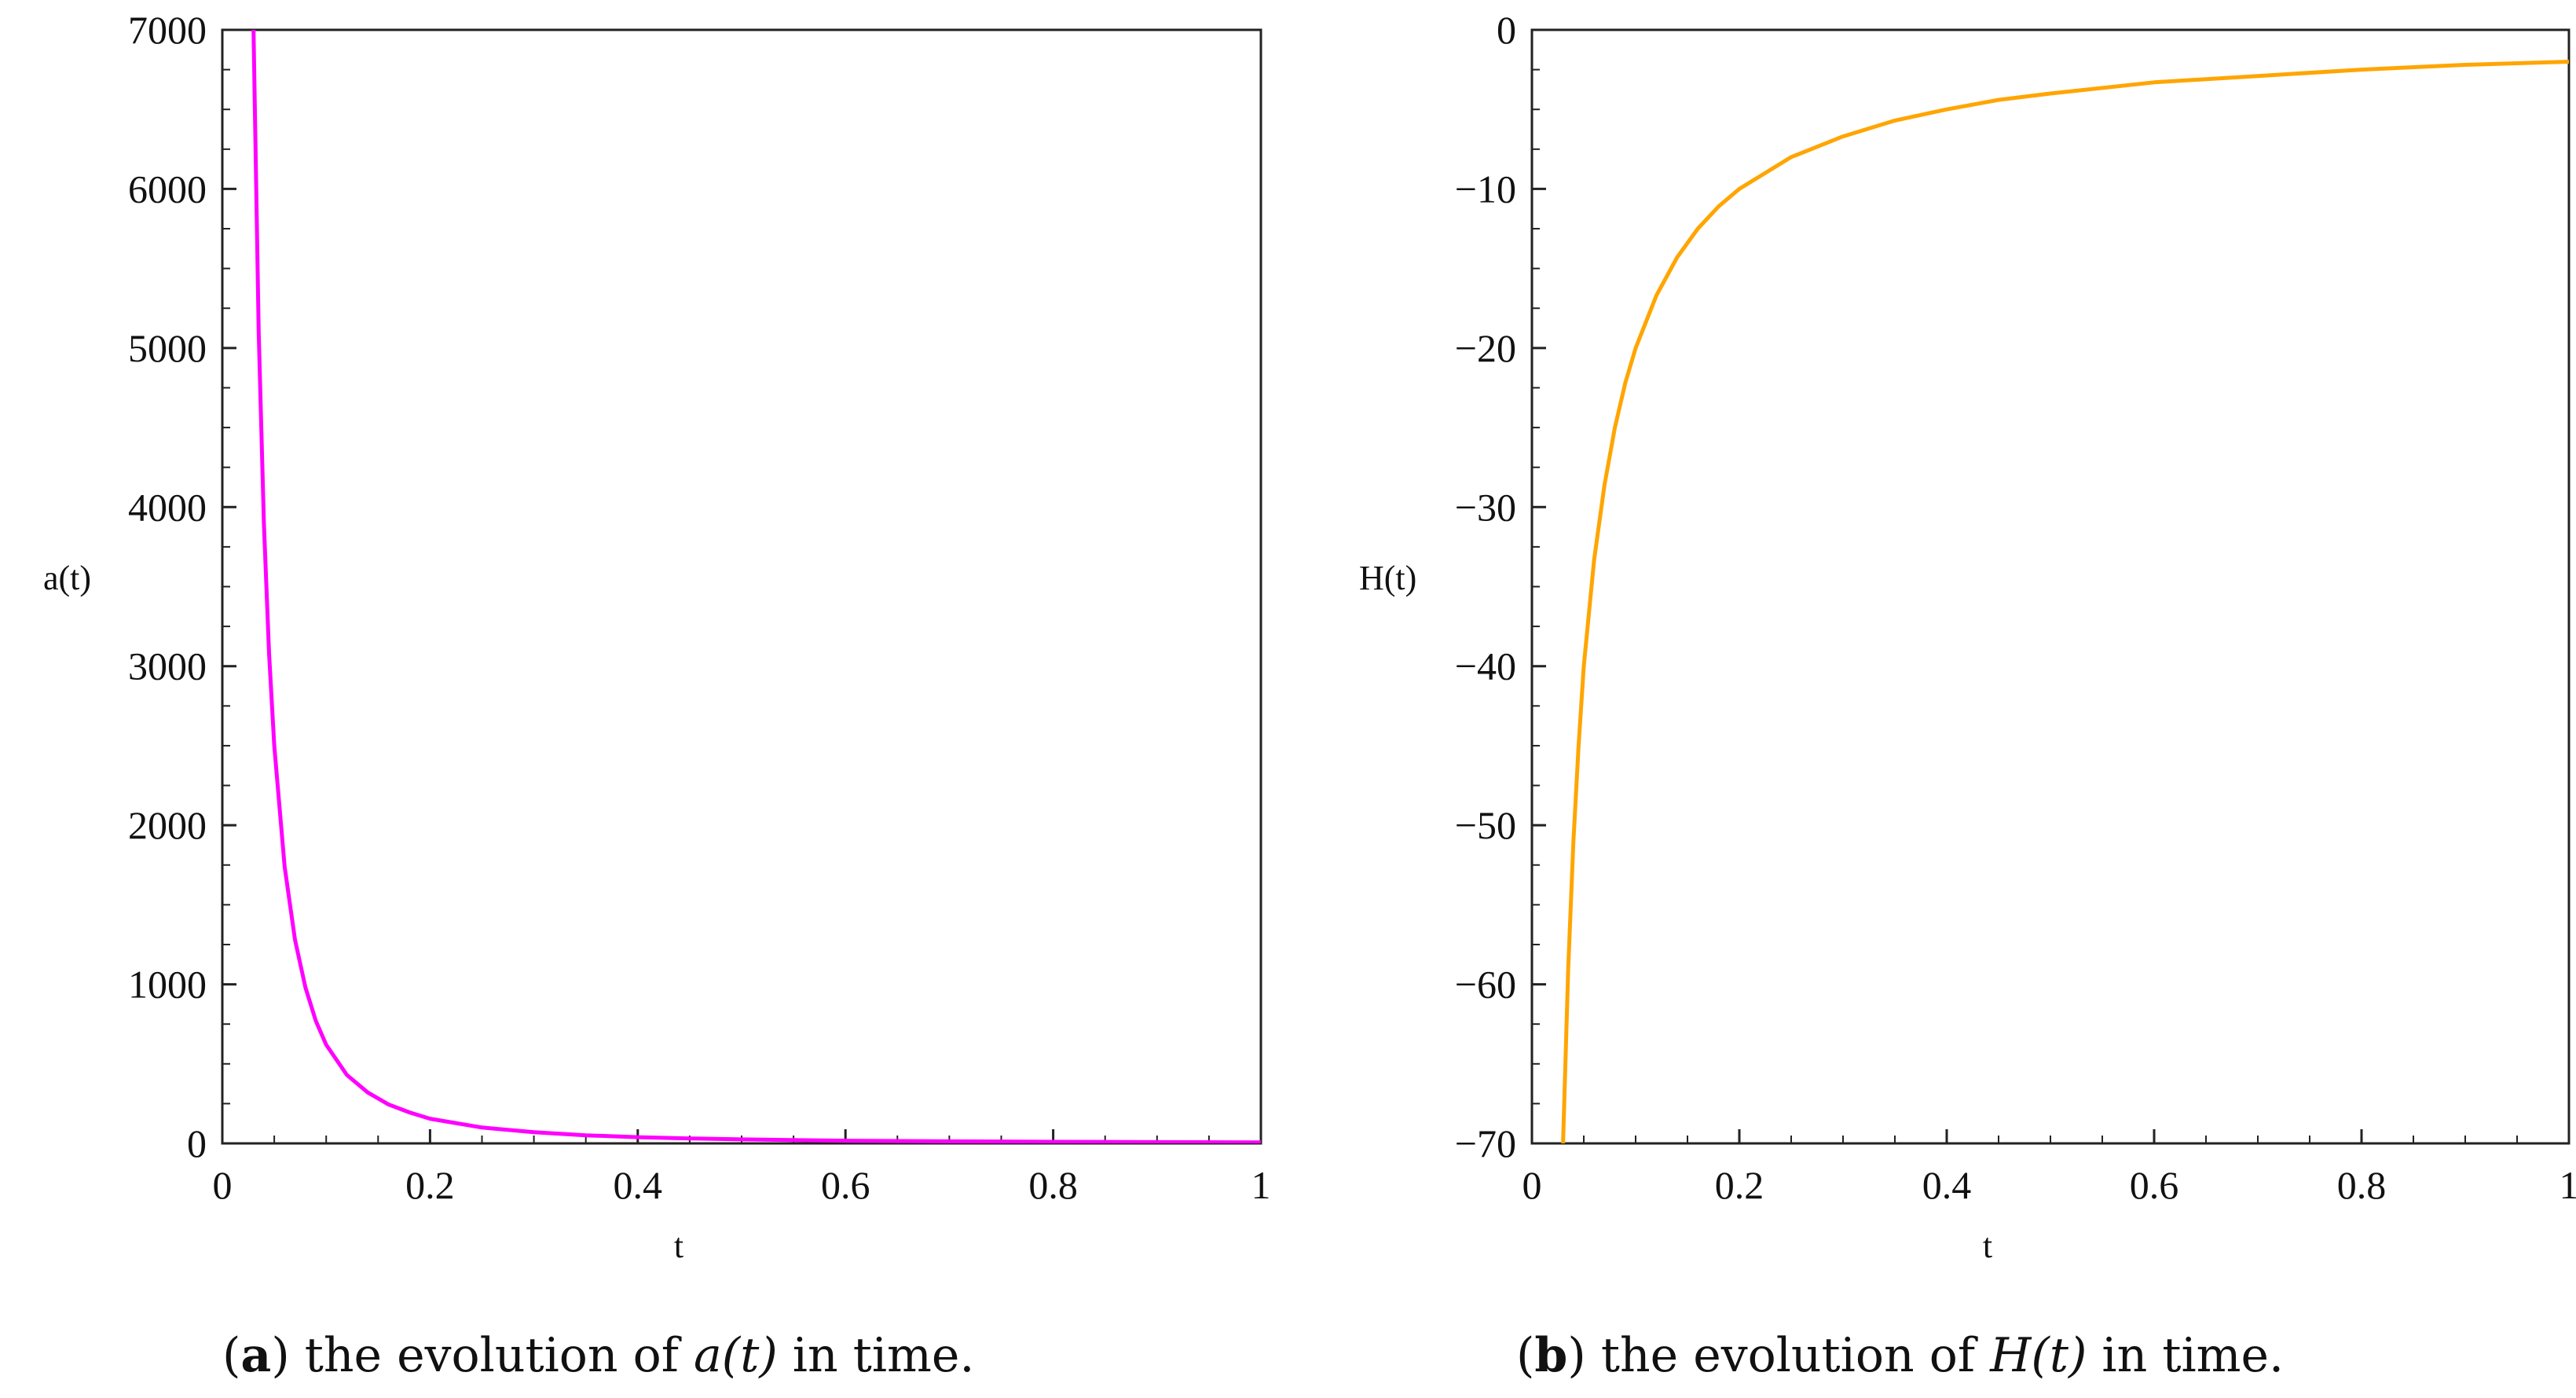 Image resolution: width=2576 pixels, height=1398 pixels. What do you see at coordinates (167, 985) in the screenshot?
I see `y-tick-label: 1000` at bounding box center [167, 985].